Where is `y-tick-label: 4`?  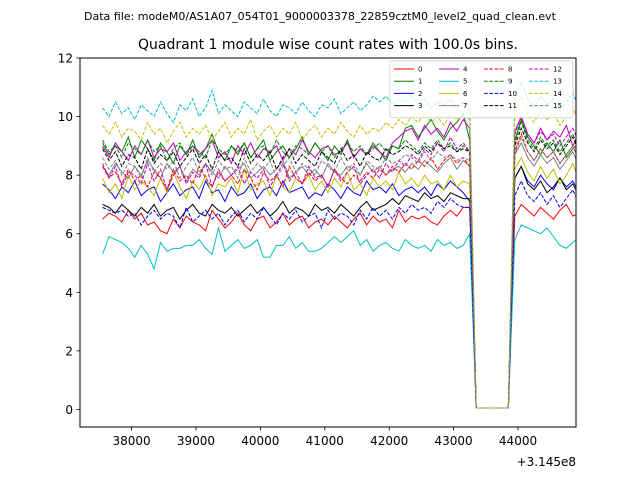 y-tick-label: 4 is located at coordinates (69, 293).